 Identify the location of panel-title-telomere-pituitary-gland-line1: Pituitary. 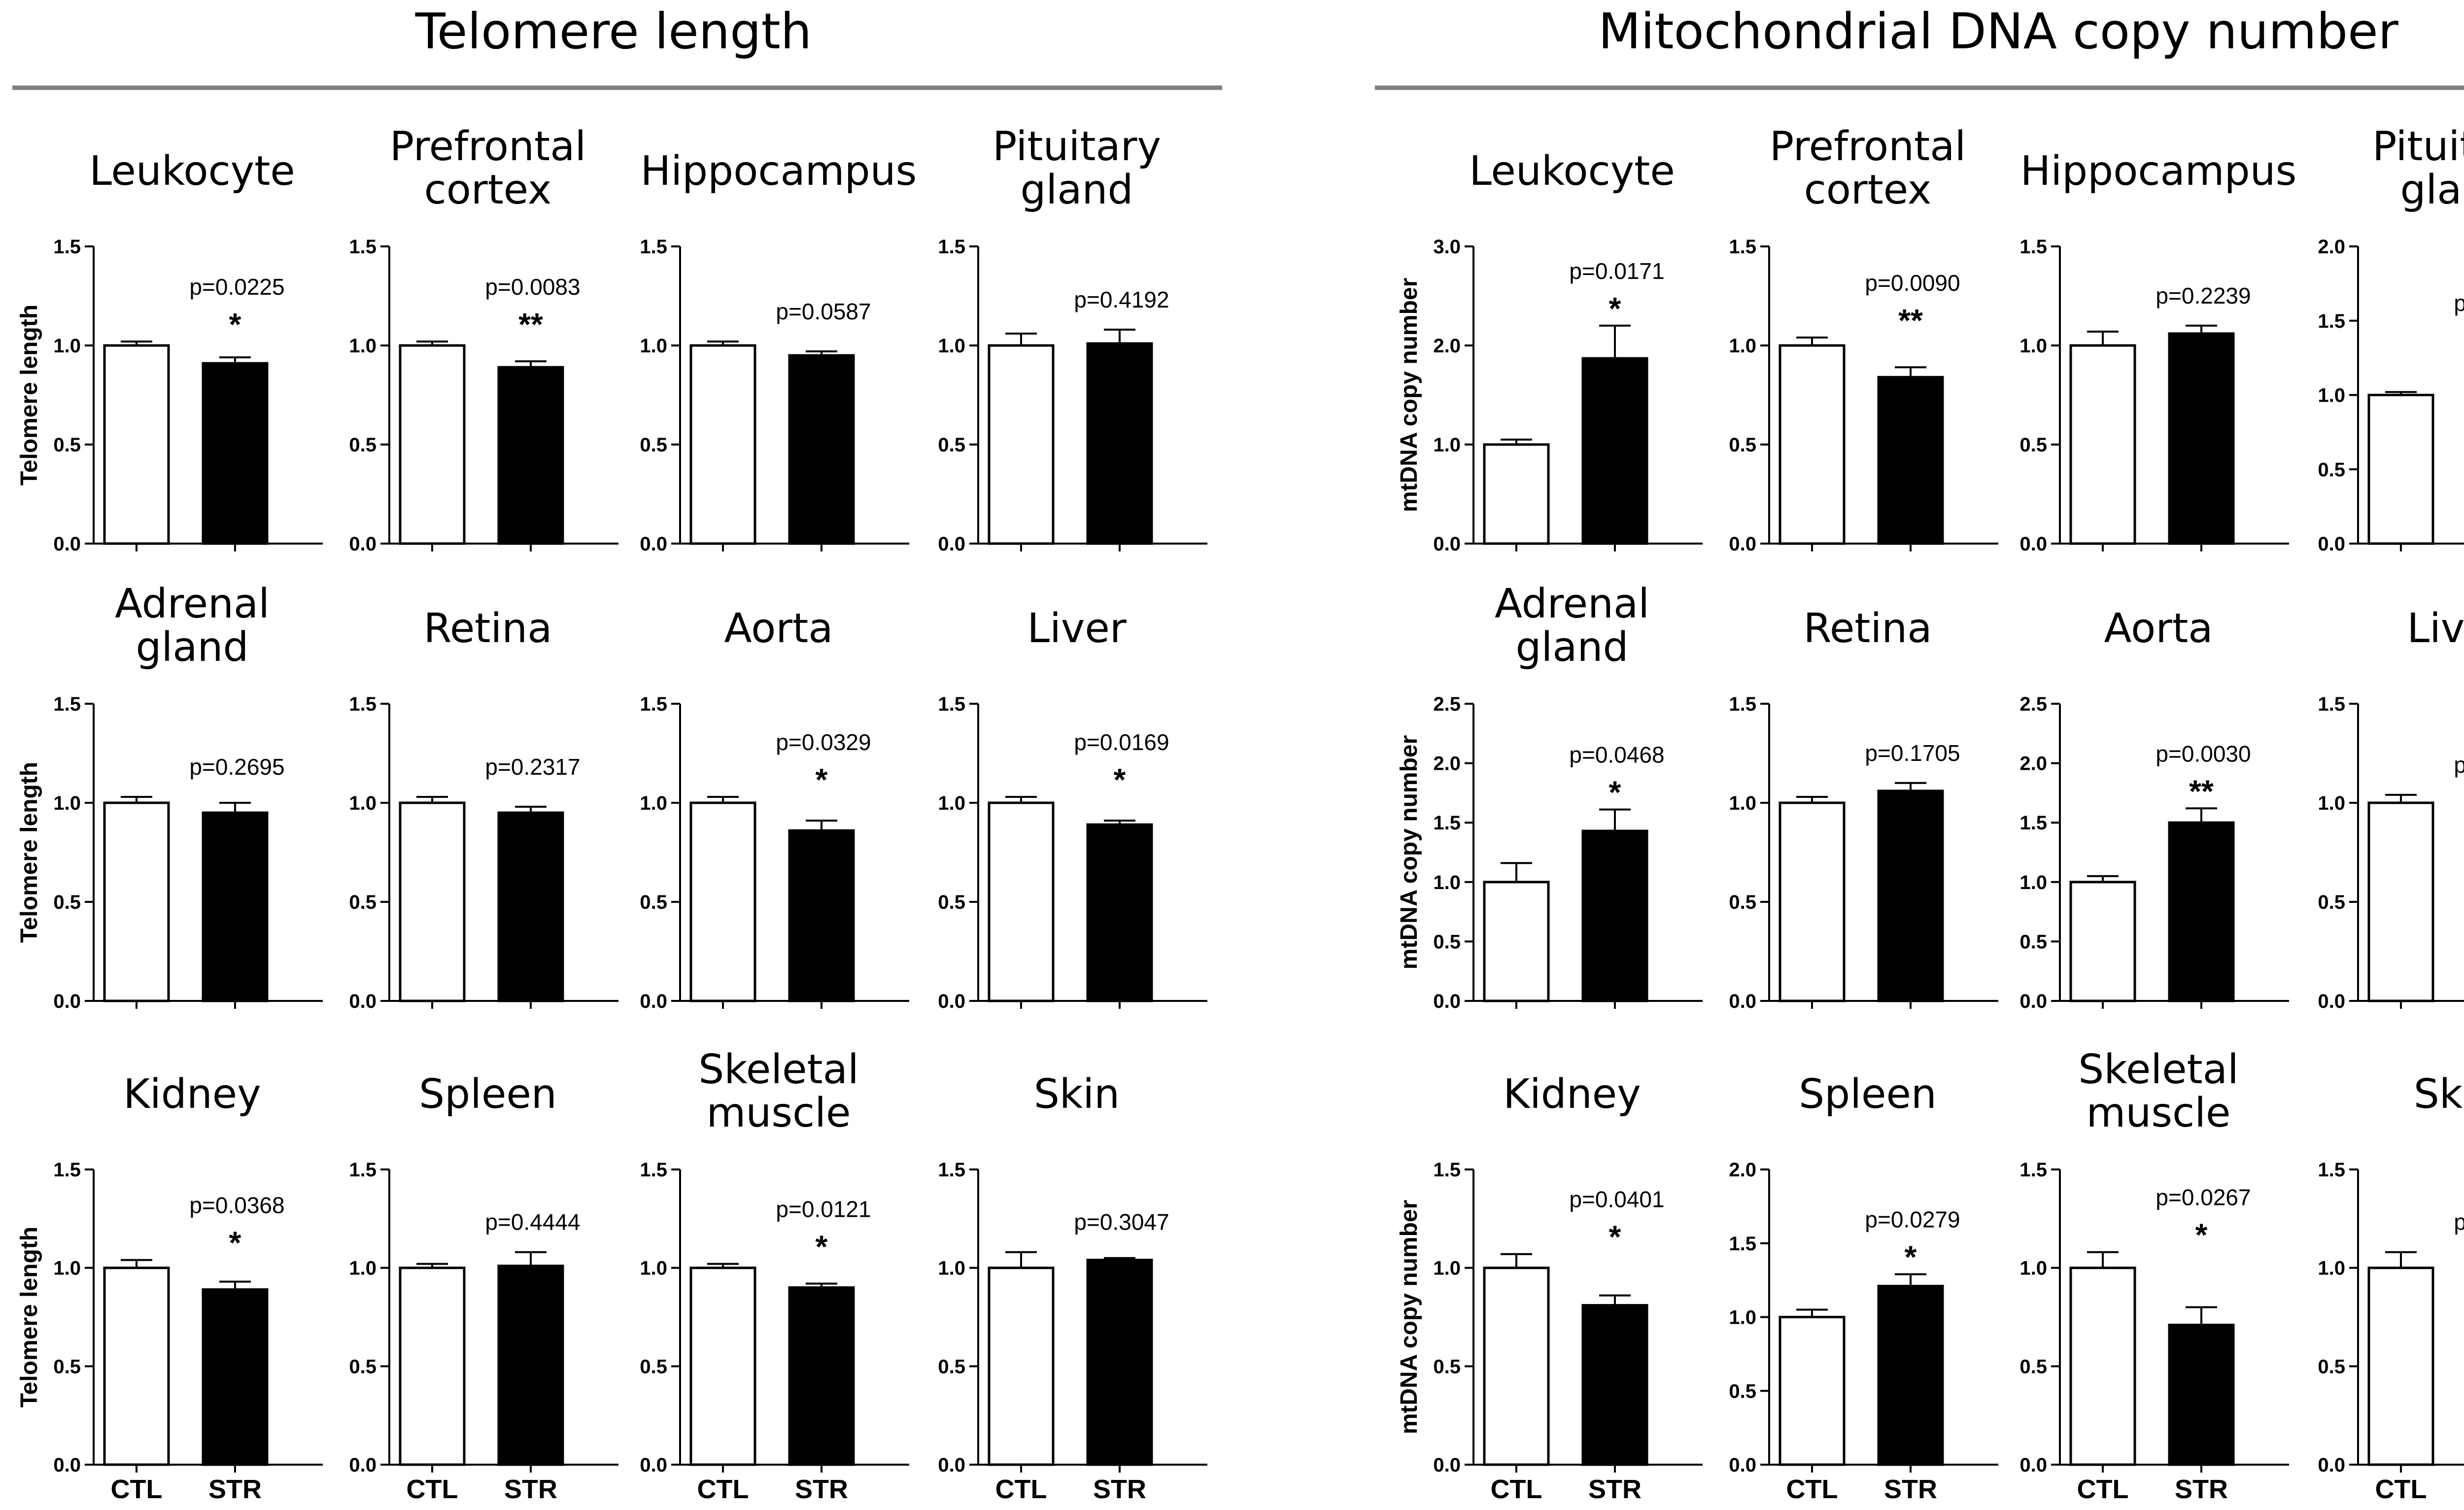
(1076, 146).